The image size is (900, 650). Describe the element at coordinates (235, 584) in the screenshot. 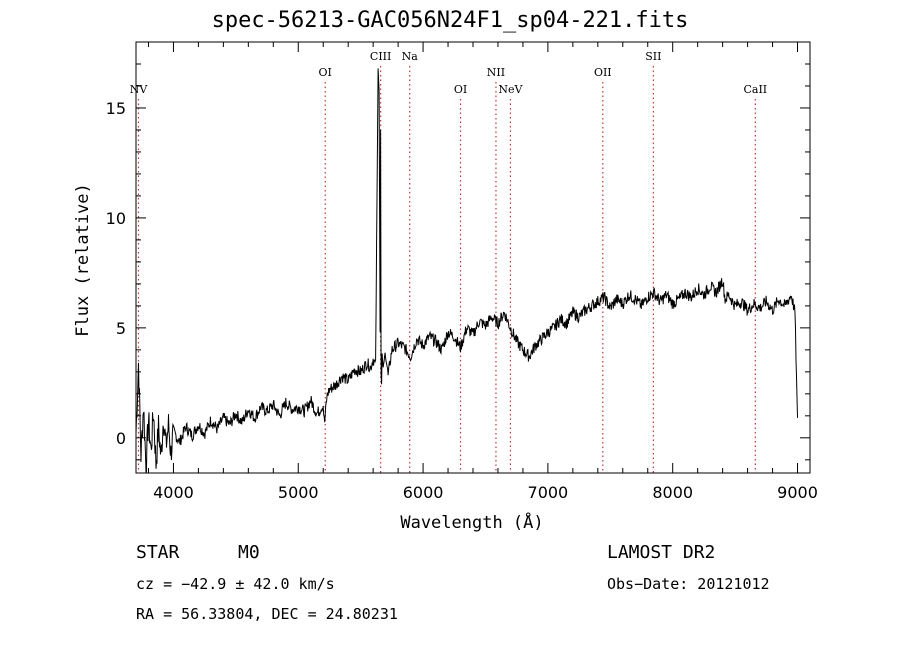

I see `redshift-velocity: cz = −42.9 ± 42.0 km/s` at that location.